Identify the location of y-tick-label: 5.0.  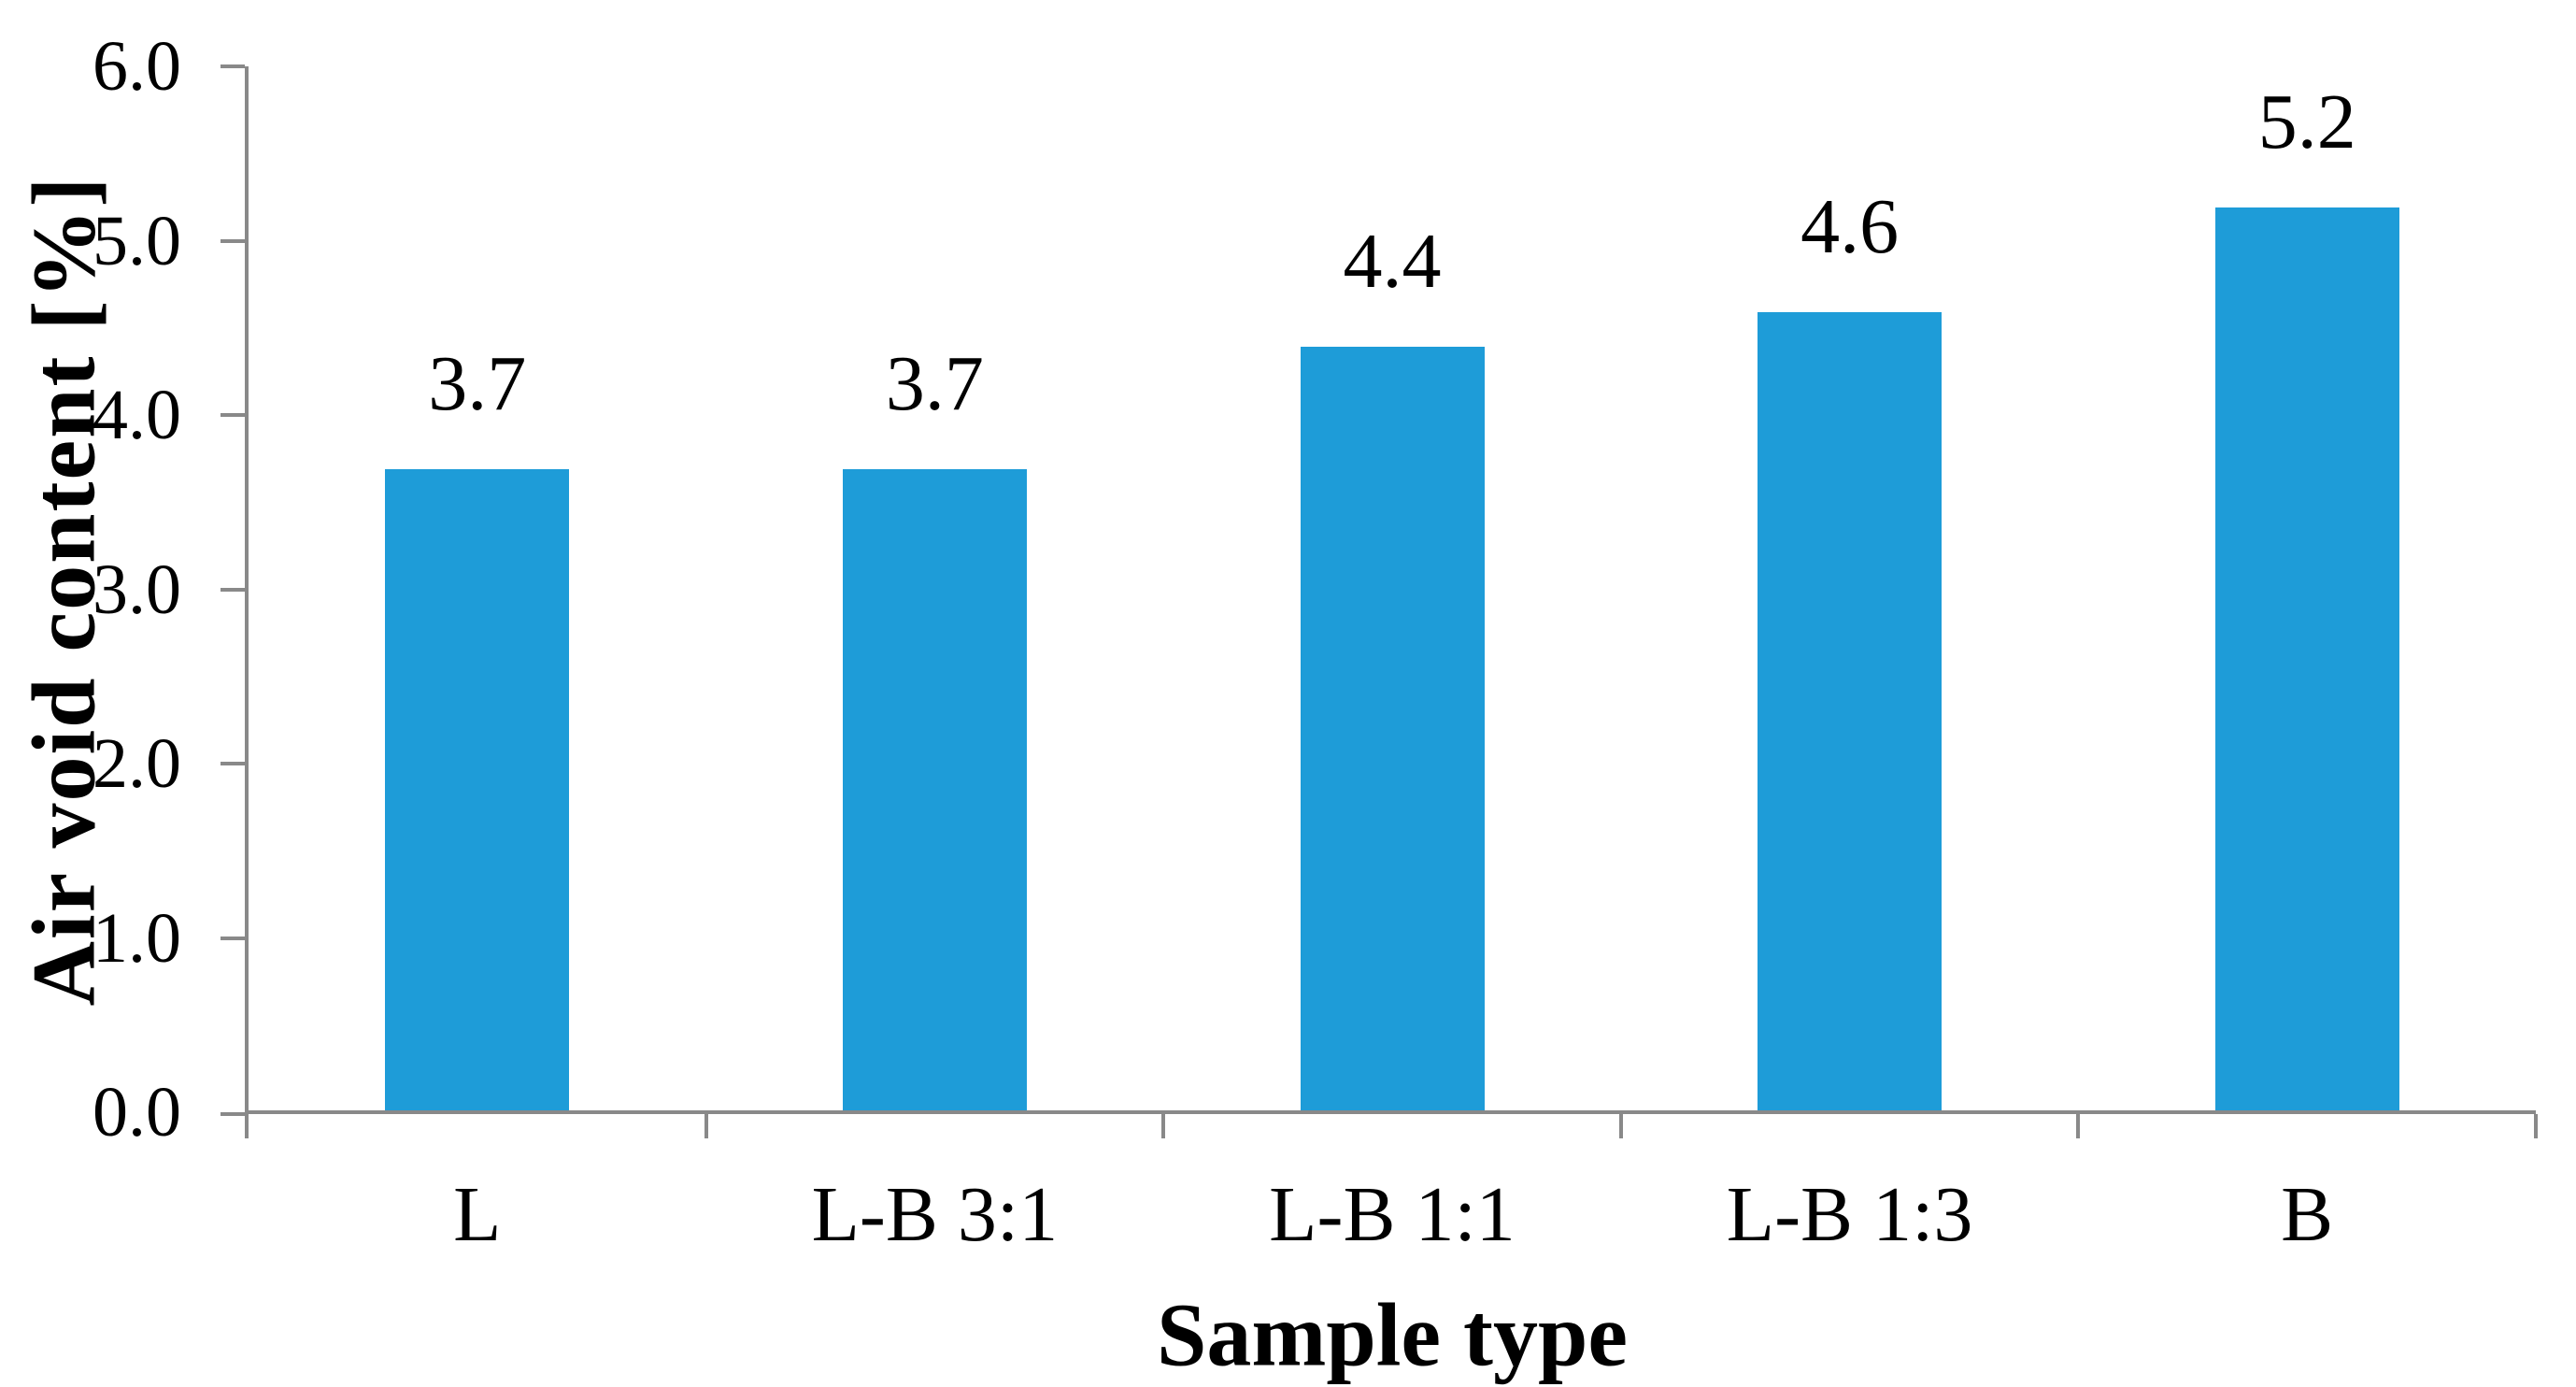
(137, 241).